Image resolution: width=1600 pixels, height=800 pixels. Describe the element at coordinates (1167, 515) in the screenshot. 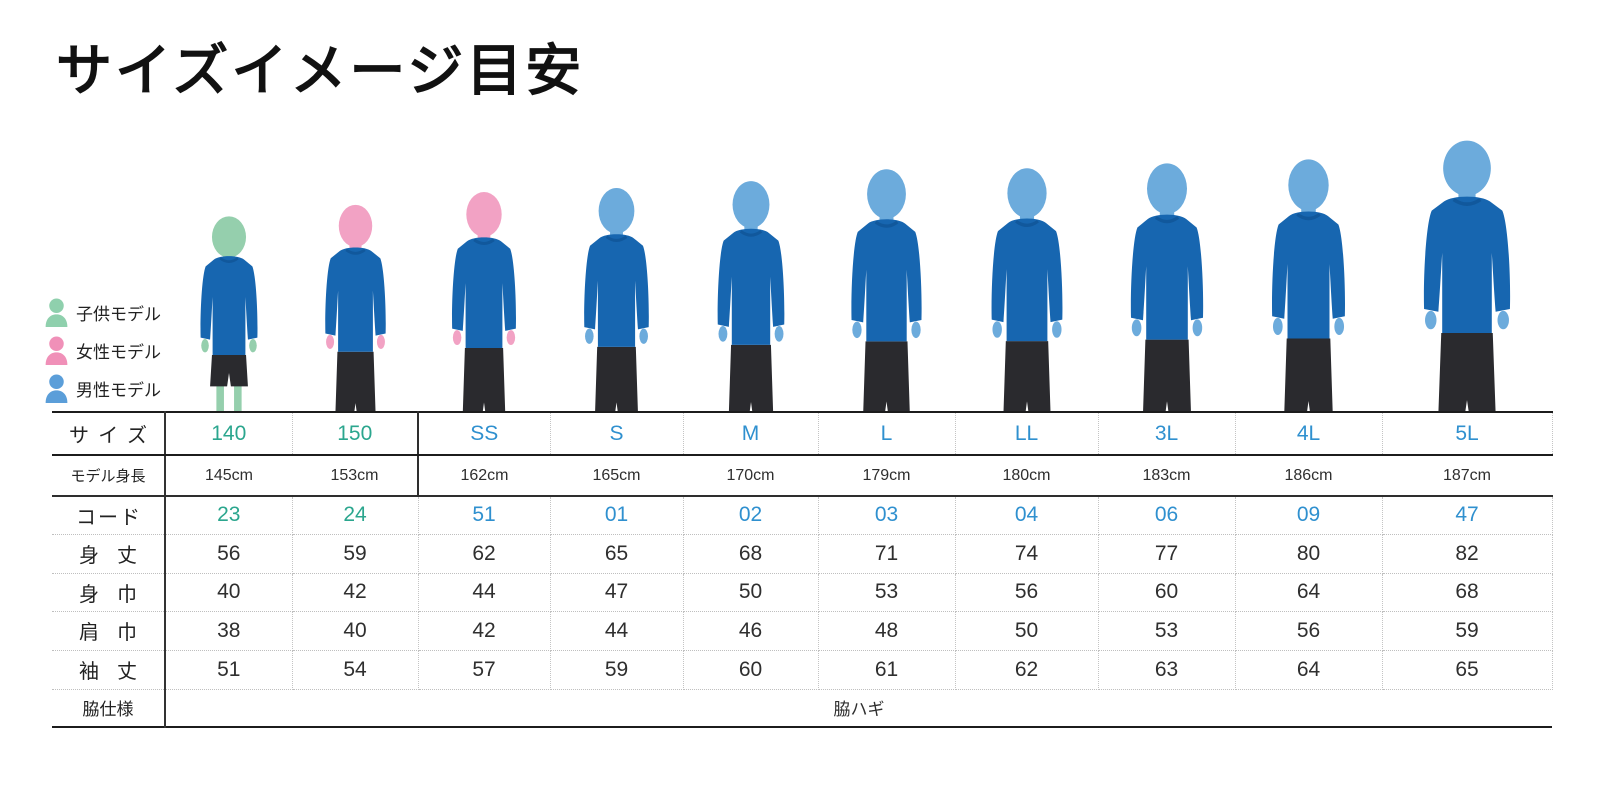

I see `cell-code-3L: 06` at that location.